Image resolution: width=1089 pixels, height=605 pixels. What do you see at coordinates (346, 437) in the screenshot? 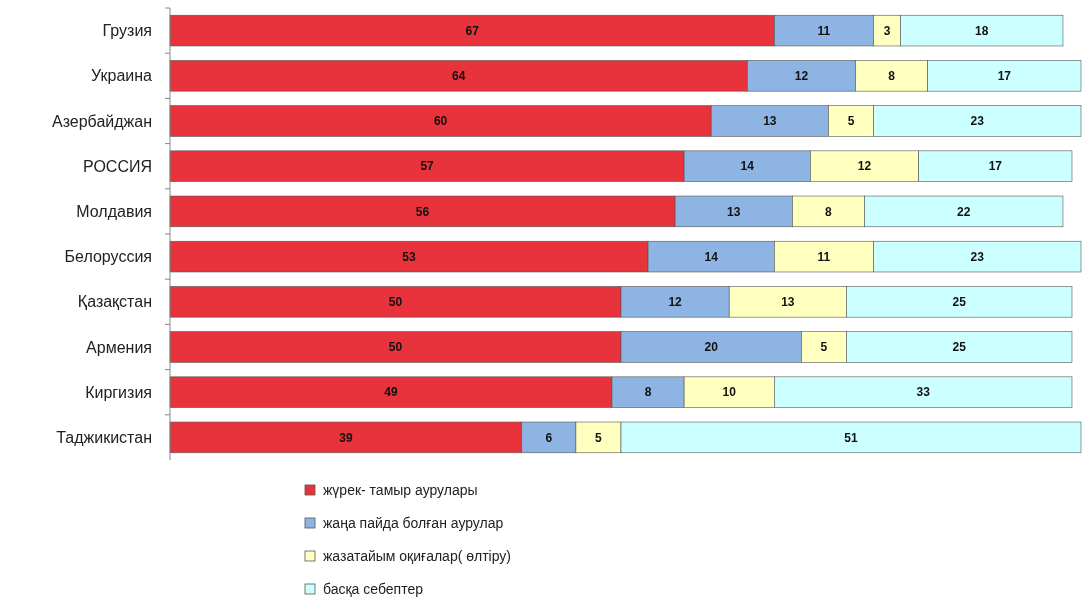
I see `data-label: 39` at bounding box center [346, 437].